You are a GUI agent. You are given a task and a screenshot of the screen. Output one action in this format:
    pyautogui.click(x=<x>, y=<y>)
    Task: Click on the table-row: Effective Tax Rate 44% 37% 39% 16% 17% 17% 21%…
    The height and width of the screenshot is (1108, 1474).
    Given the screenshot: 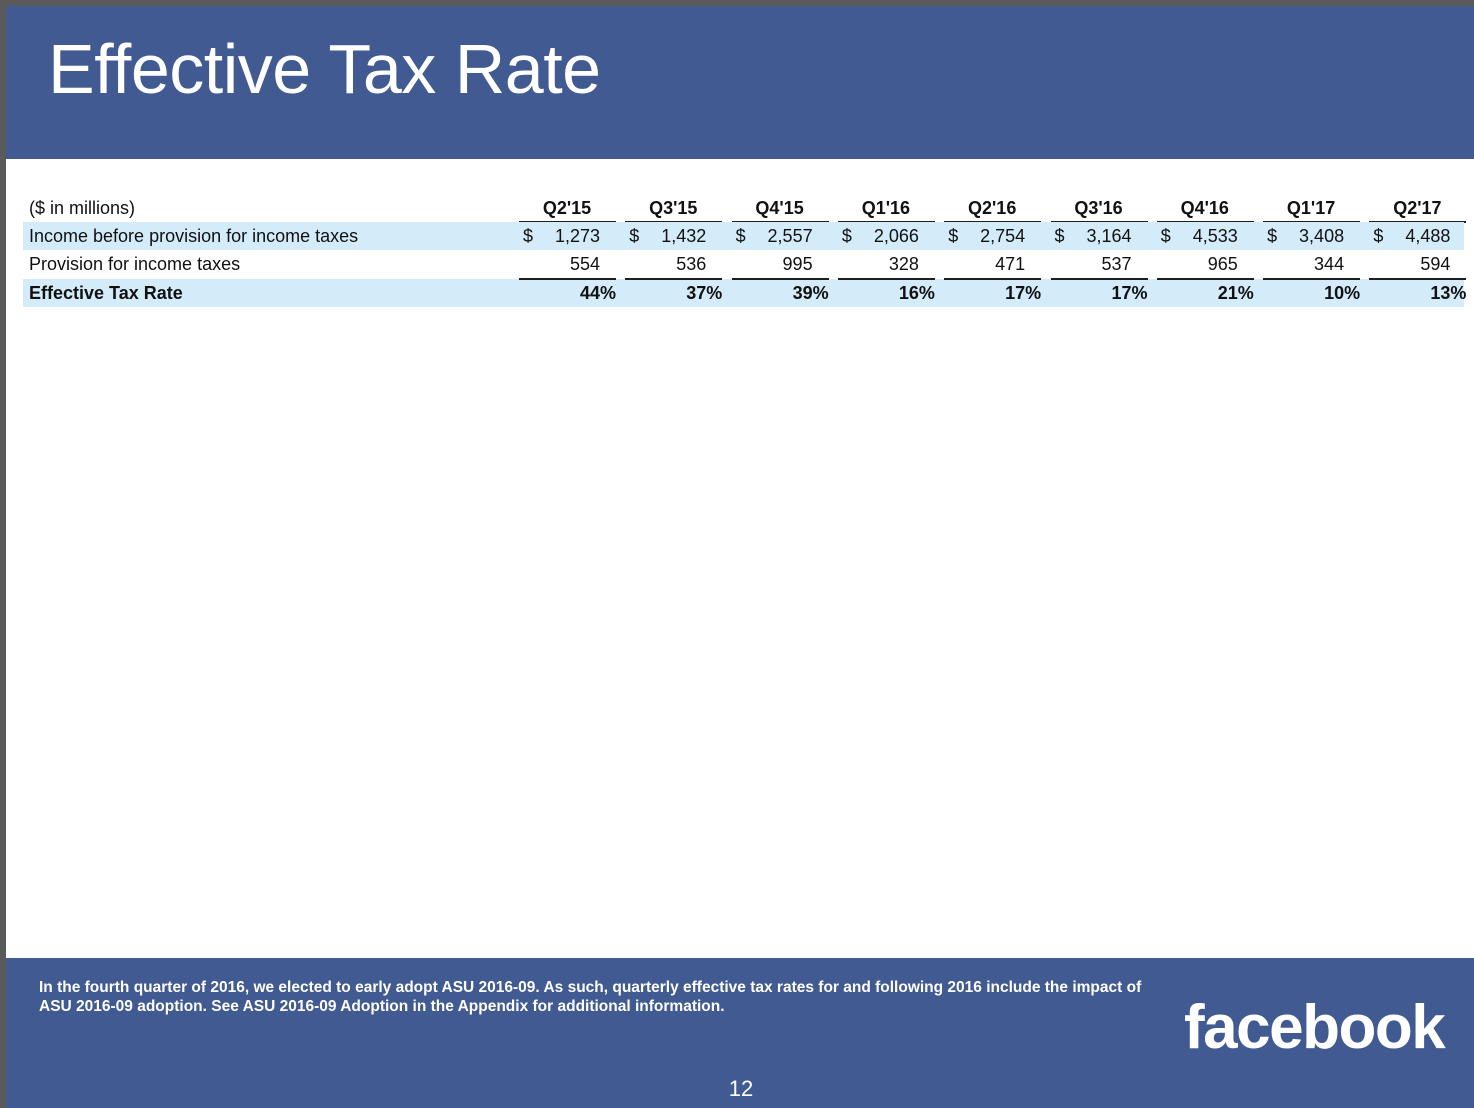 What is the action you would take?
    pyautogui.click(x=745, y=292)
    